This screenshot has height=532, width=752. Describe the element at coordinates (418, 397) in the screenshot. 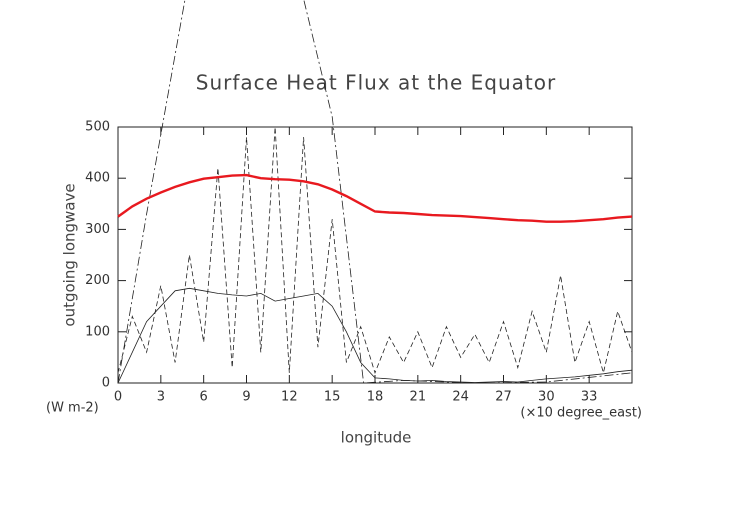

I see `x-tick-label: 21` at that location.